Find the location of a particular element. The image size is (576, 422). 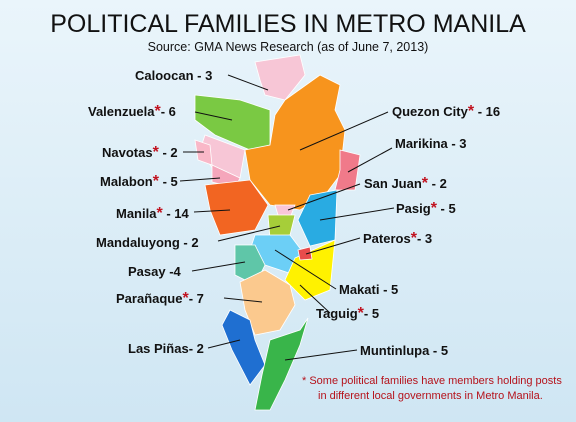

region-label: Parañaque*- 7 is located at coordinates (160, 298).